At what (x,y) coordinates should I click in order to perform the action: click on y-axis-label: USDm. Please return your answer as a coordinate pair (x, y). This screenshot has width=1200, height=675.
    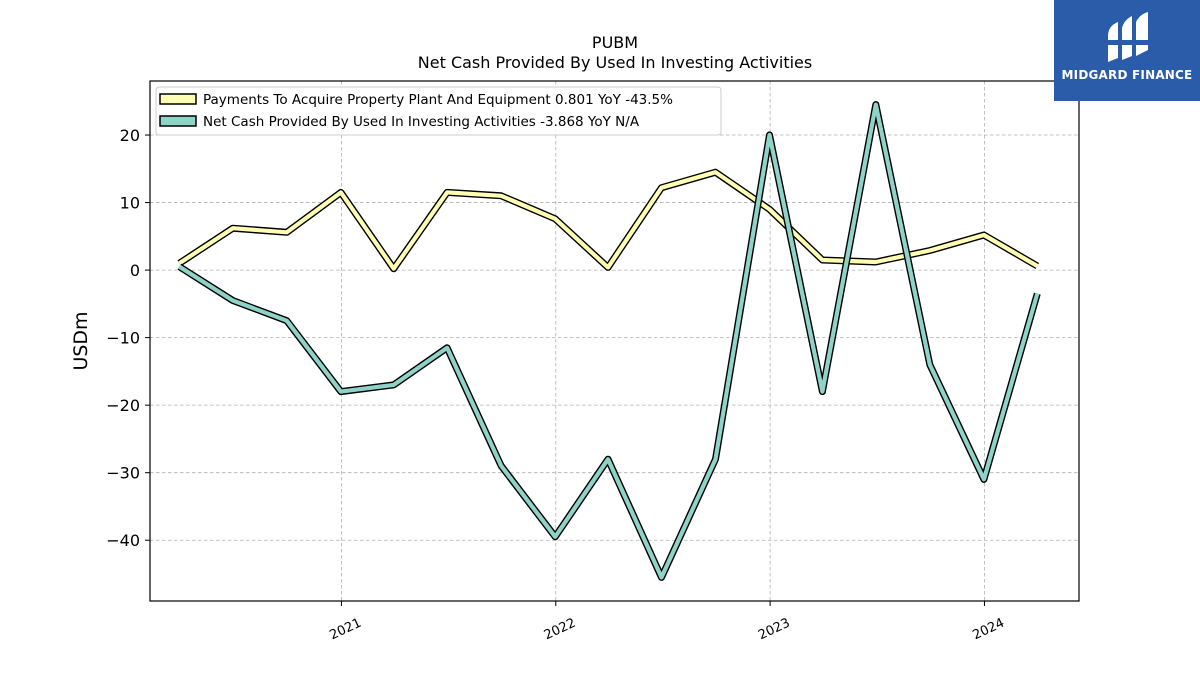
    Looking at the image, I should click on (81, 340).